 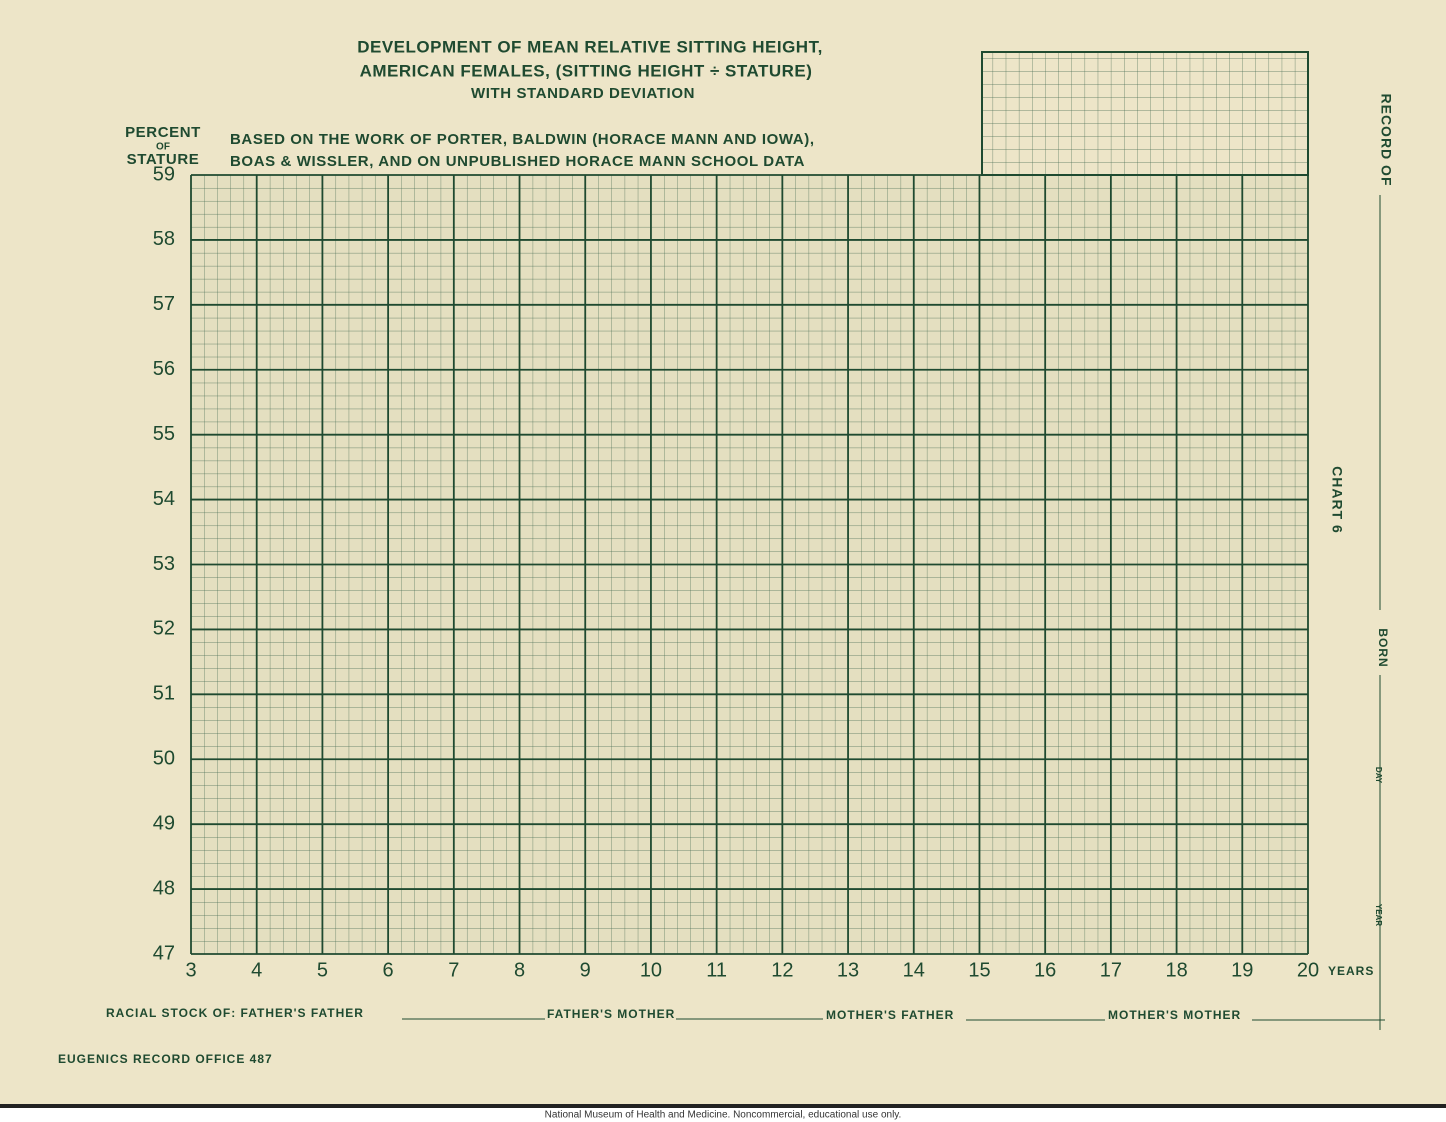 I want to click on y-tick-label: 47, so click(x=164, y=953).